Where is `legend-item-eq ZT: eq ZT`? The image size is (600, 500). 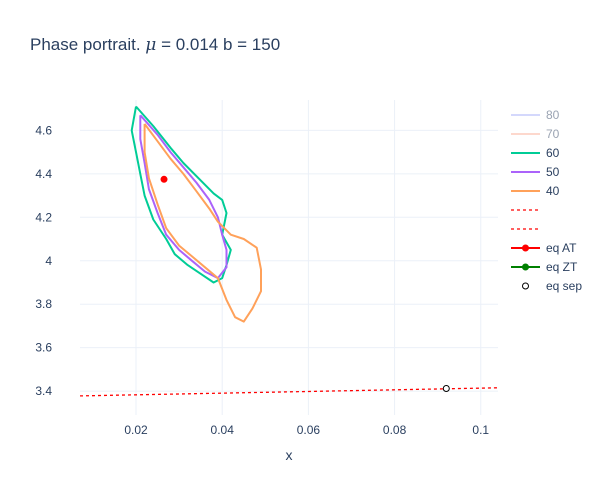
legend-item-eq ZT: eq ZT is located at coordinates (544, 267).